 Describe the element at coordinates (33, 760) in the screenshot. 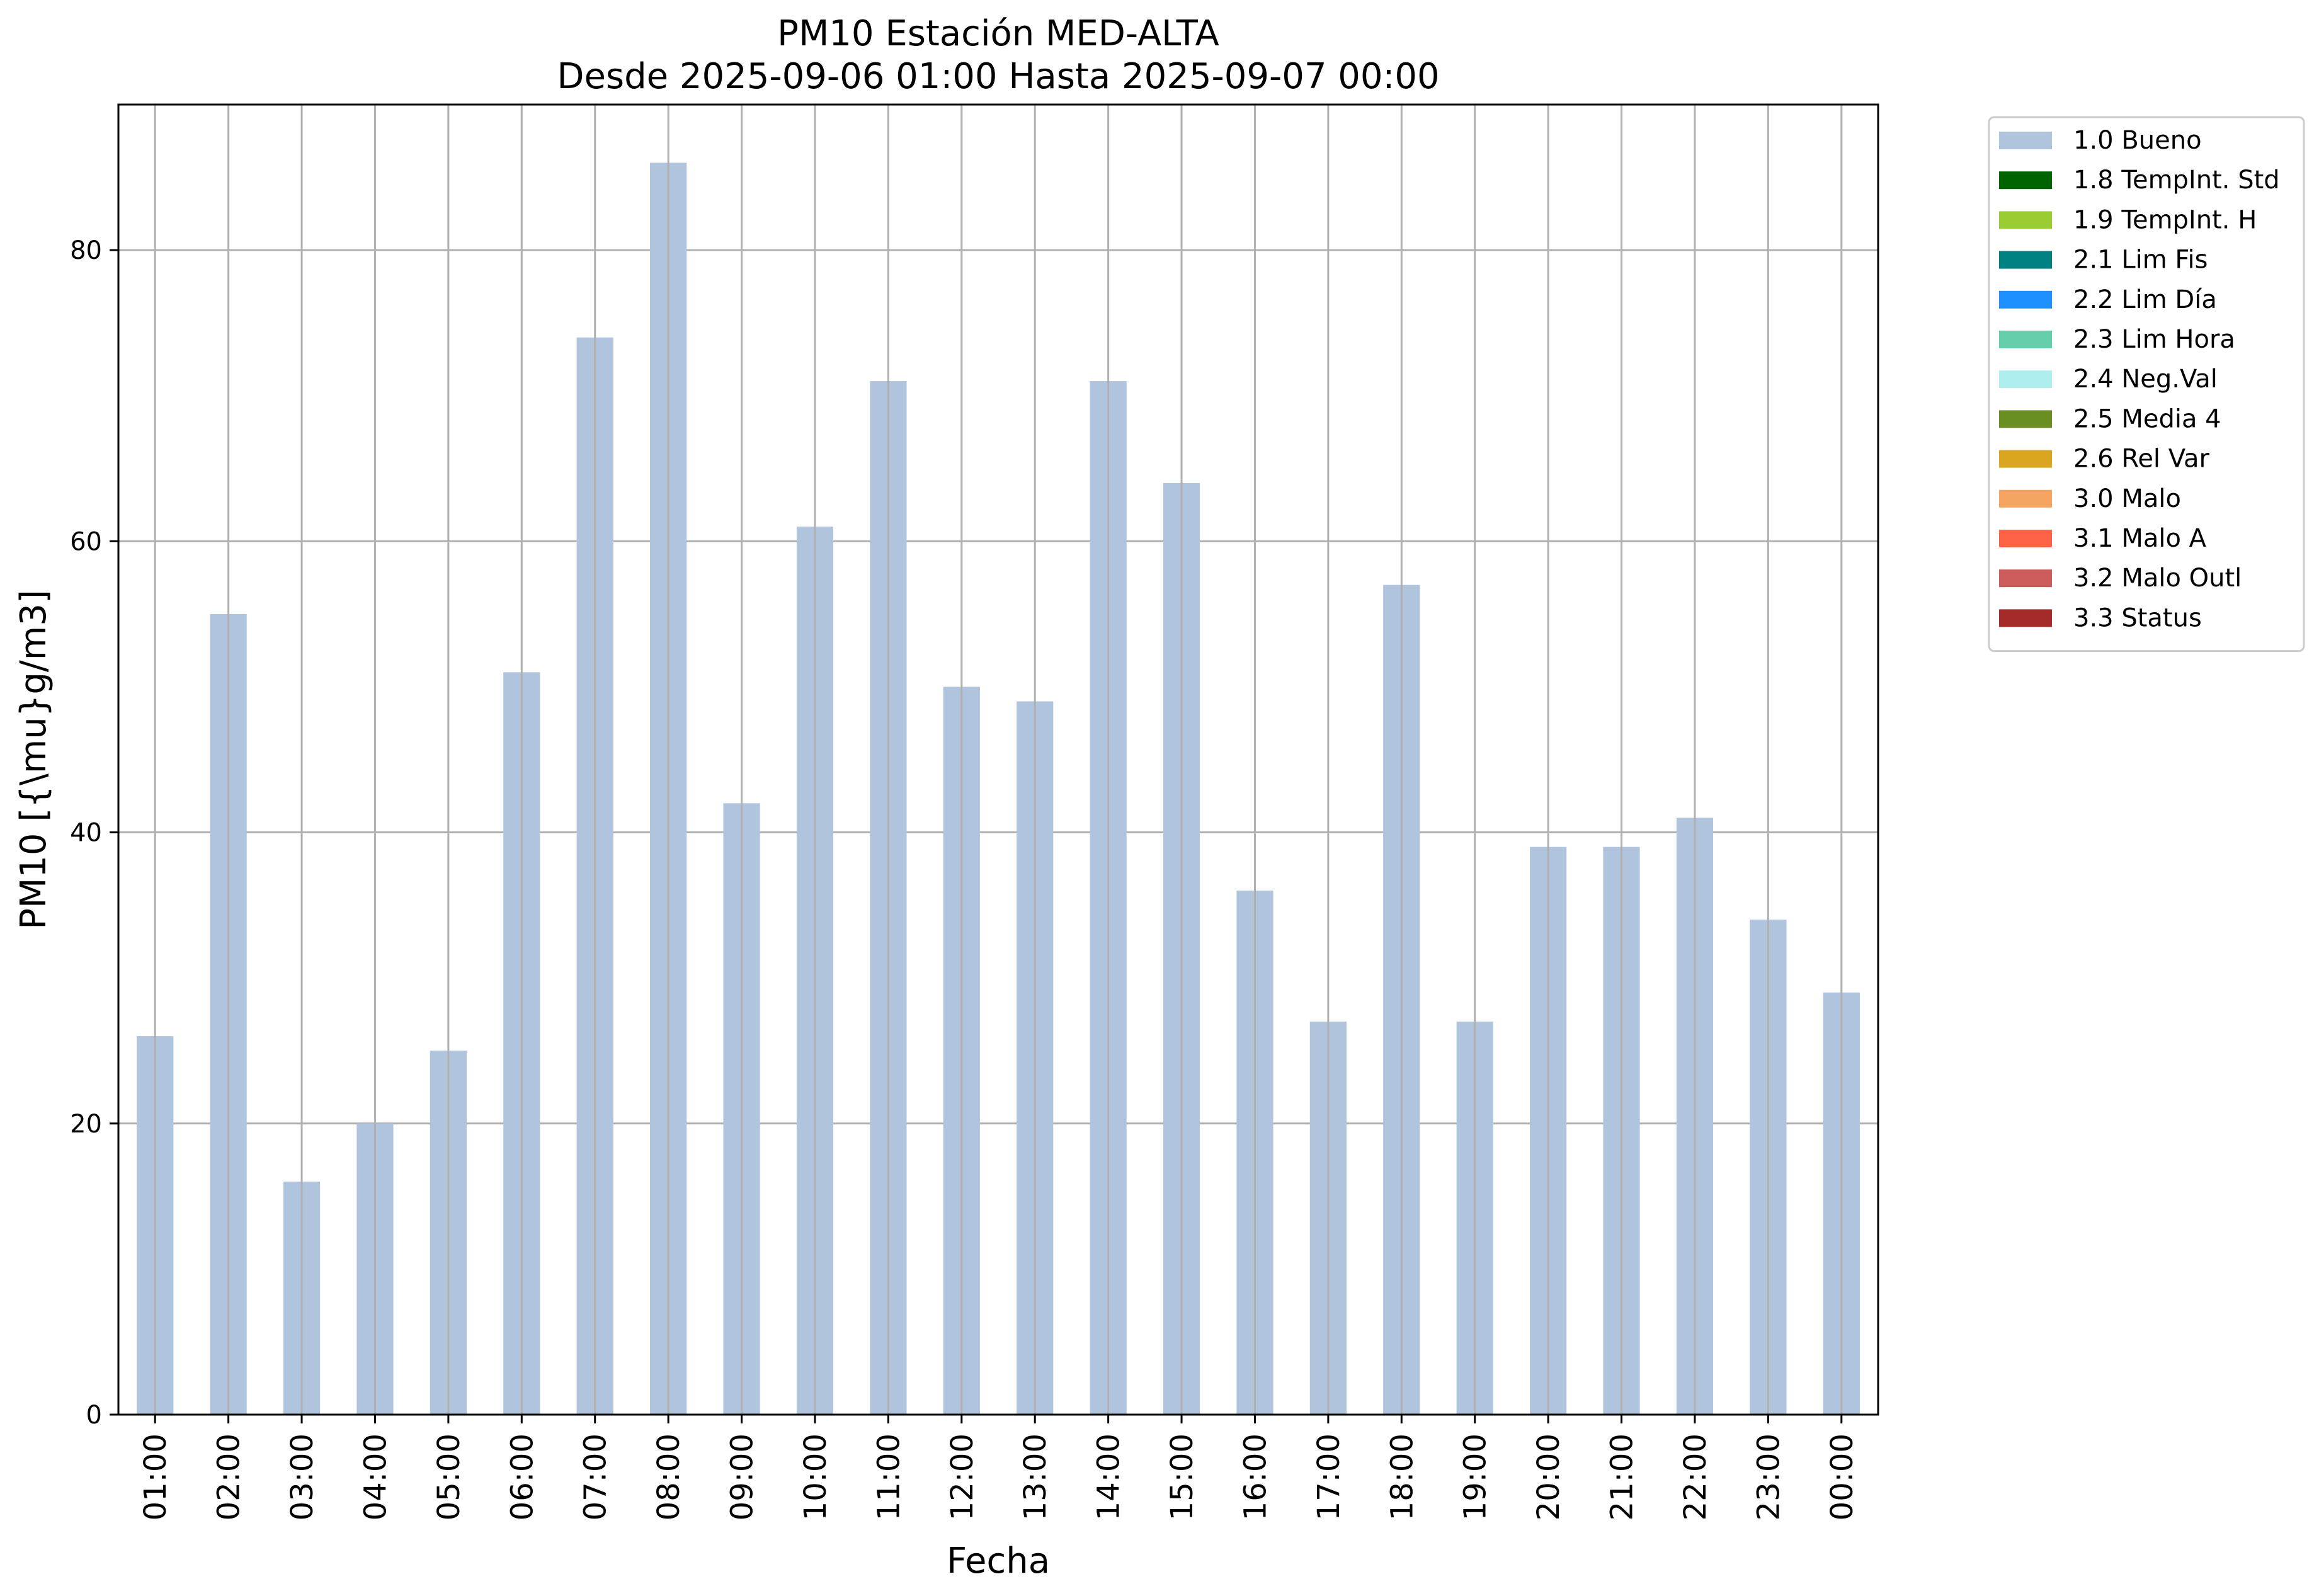

I see `y-axis-label: PM10 [{\mu}g/m3]` at that location.